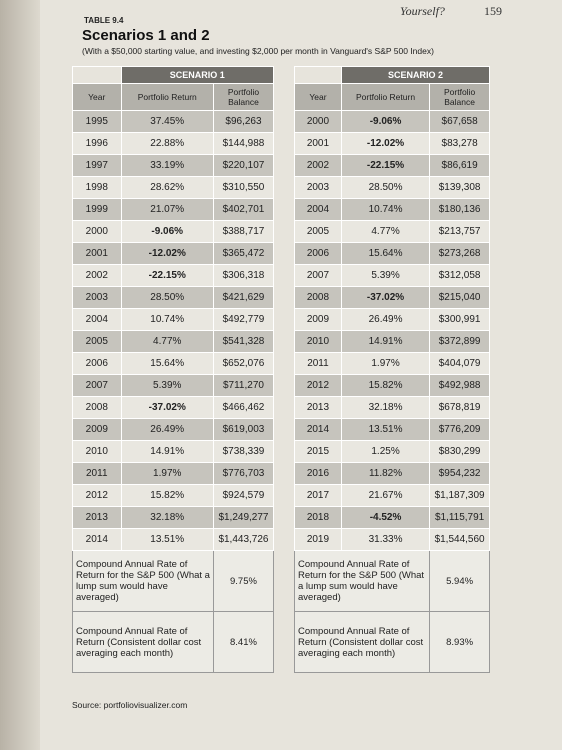  Describe the element at coordinates (318, 473) in the screenshot. I see `cell: 2016` at that location.